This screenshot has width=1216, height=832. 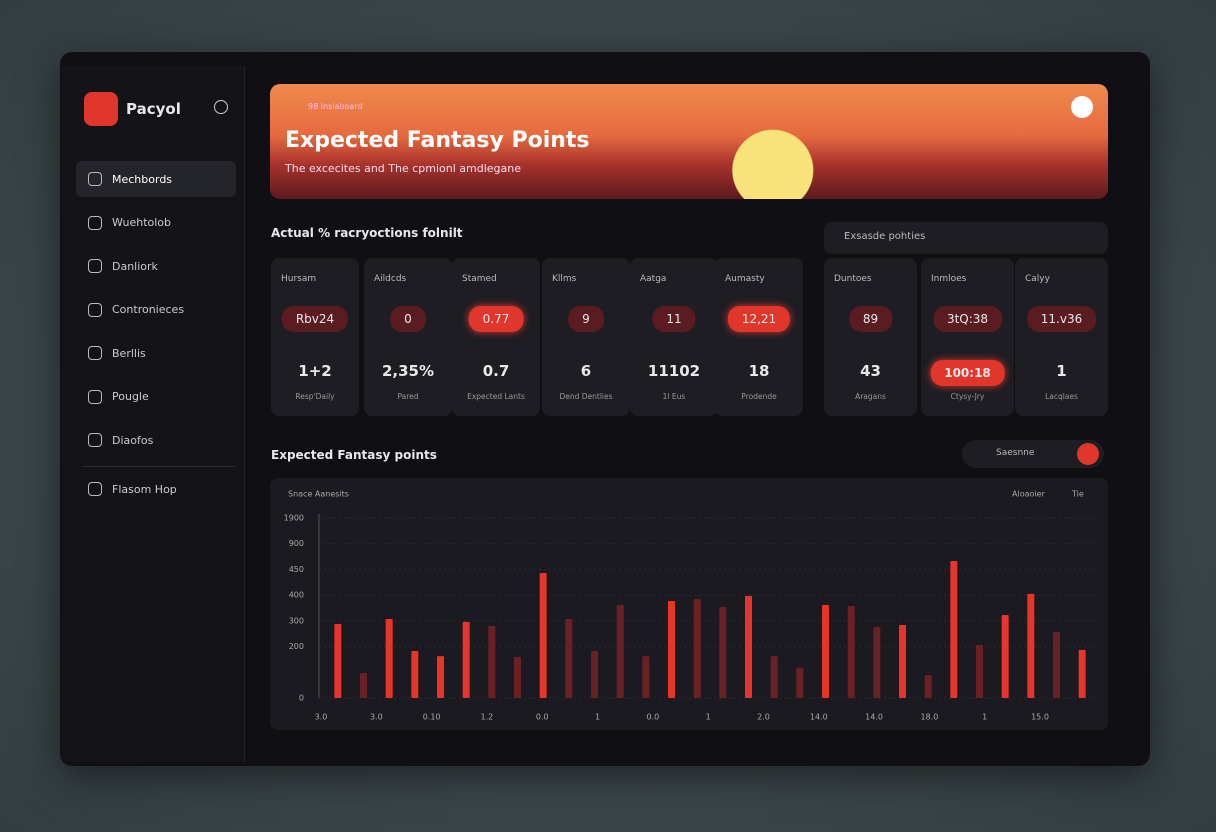 What do you see at coordinates (674, 319) in the screenshot?
I see `card-pill: 11` at bounding box center [674, 319].